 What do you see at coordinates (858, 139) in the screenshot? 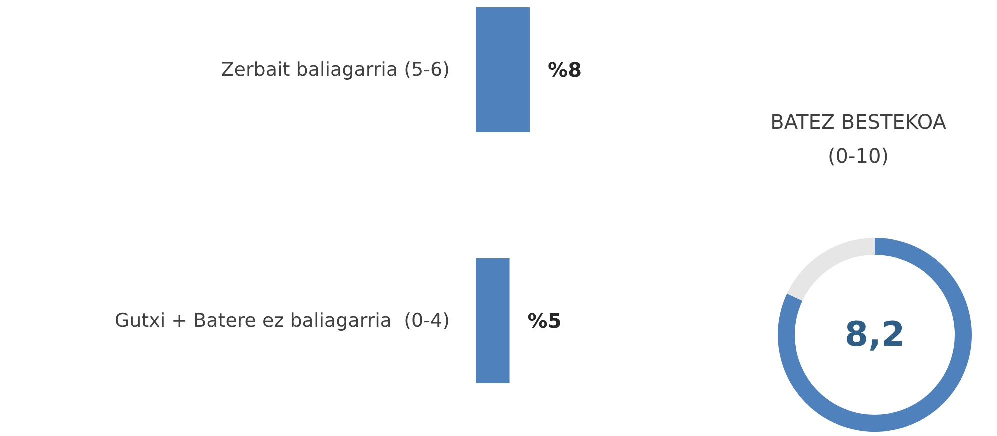
I see `chart-title: BATEZ BESTEKOA (0-10)` at bounding box center [858, 139].